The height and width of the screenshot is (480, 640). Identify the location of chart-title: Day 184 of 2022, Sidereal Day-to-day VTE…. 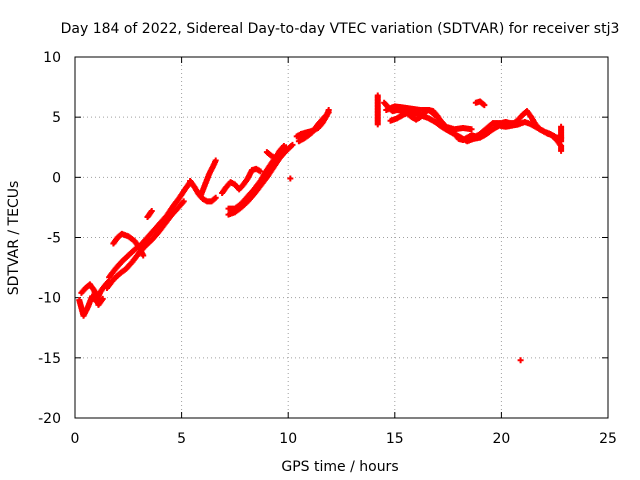
(340, 29).